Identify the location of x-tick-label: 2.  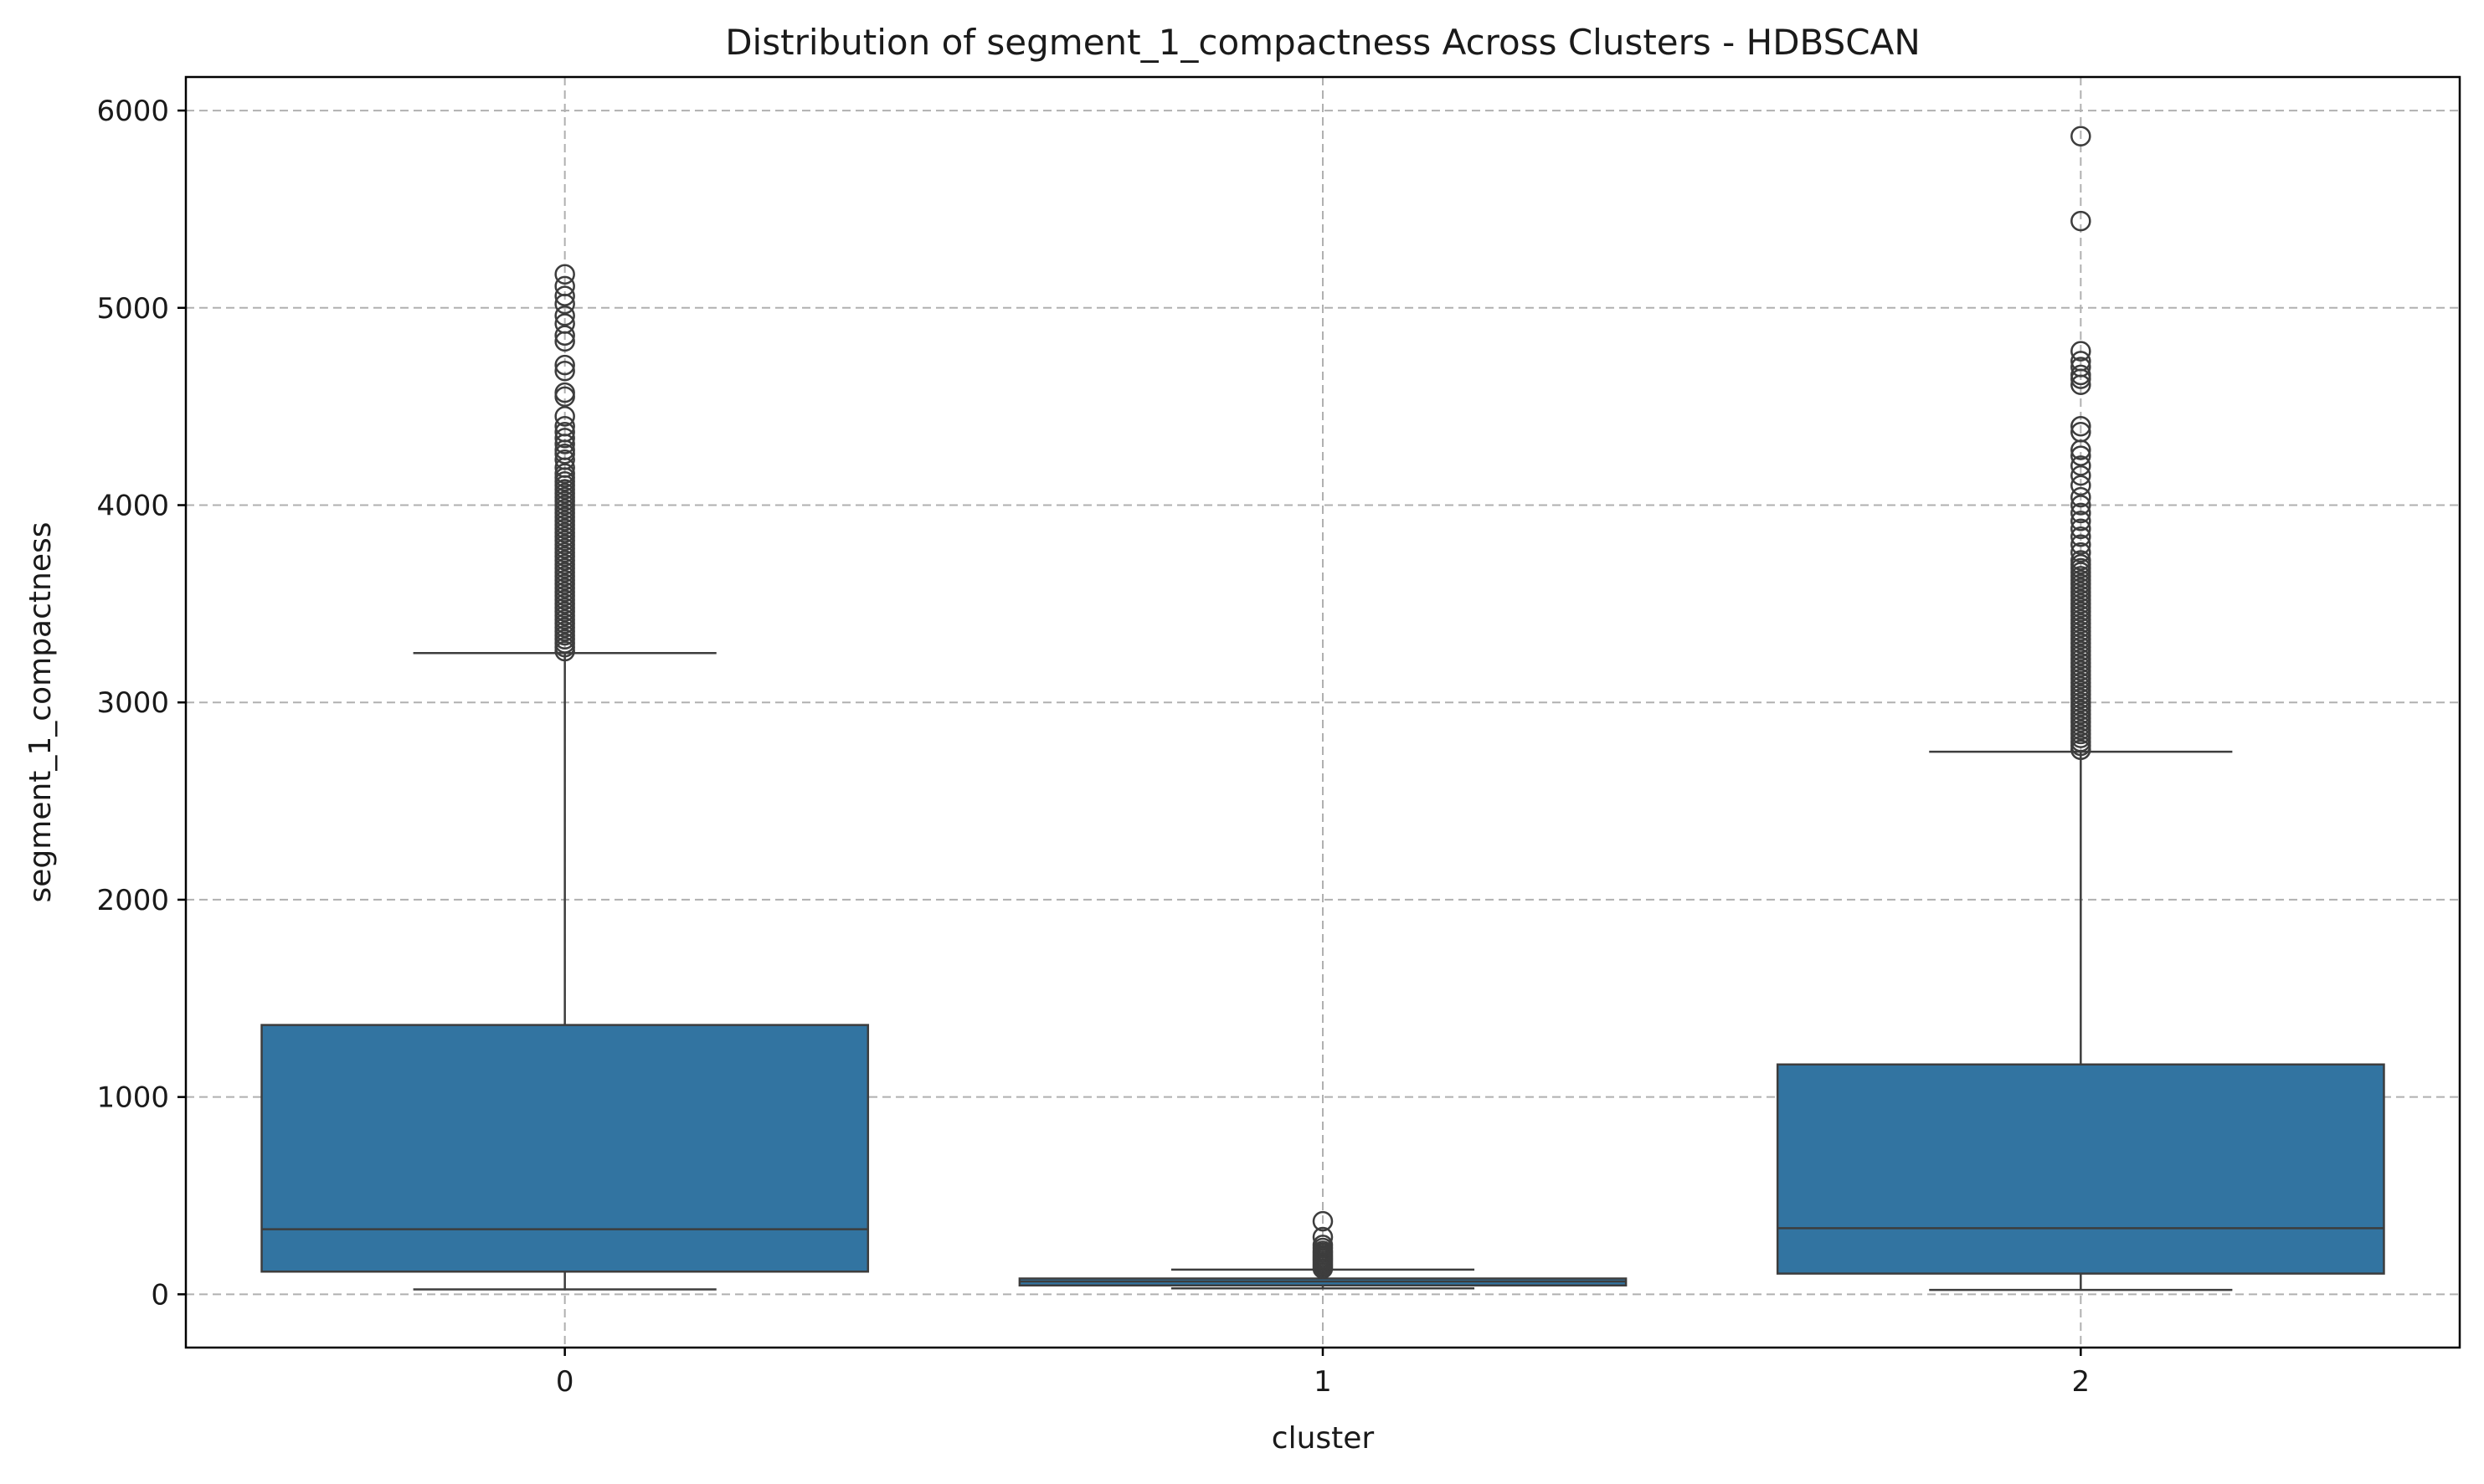
(2081, 1382).